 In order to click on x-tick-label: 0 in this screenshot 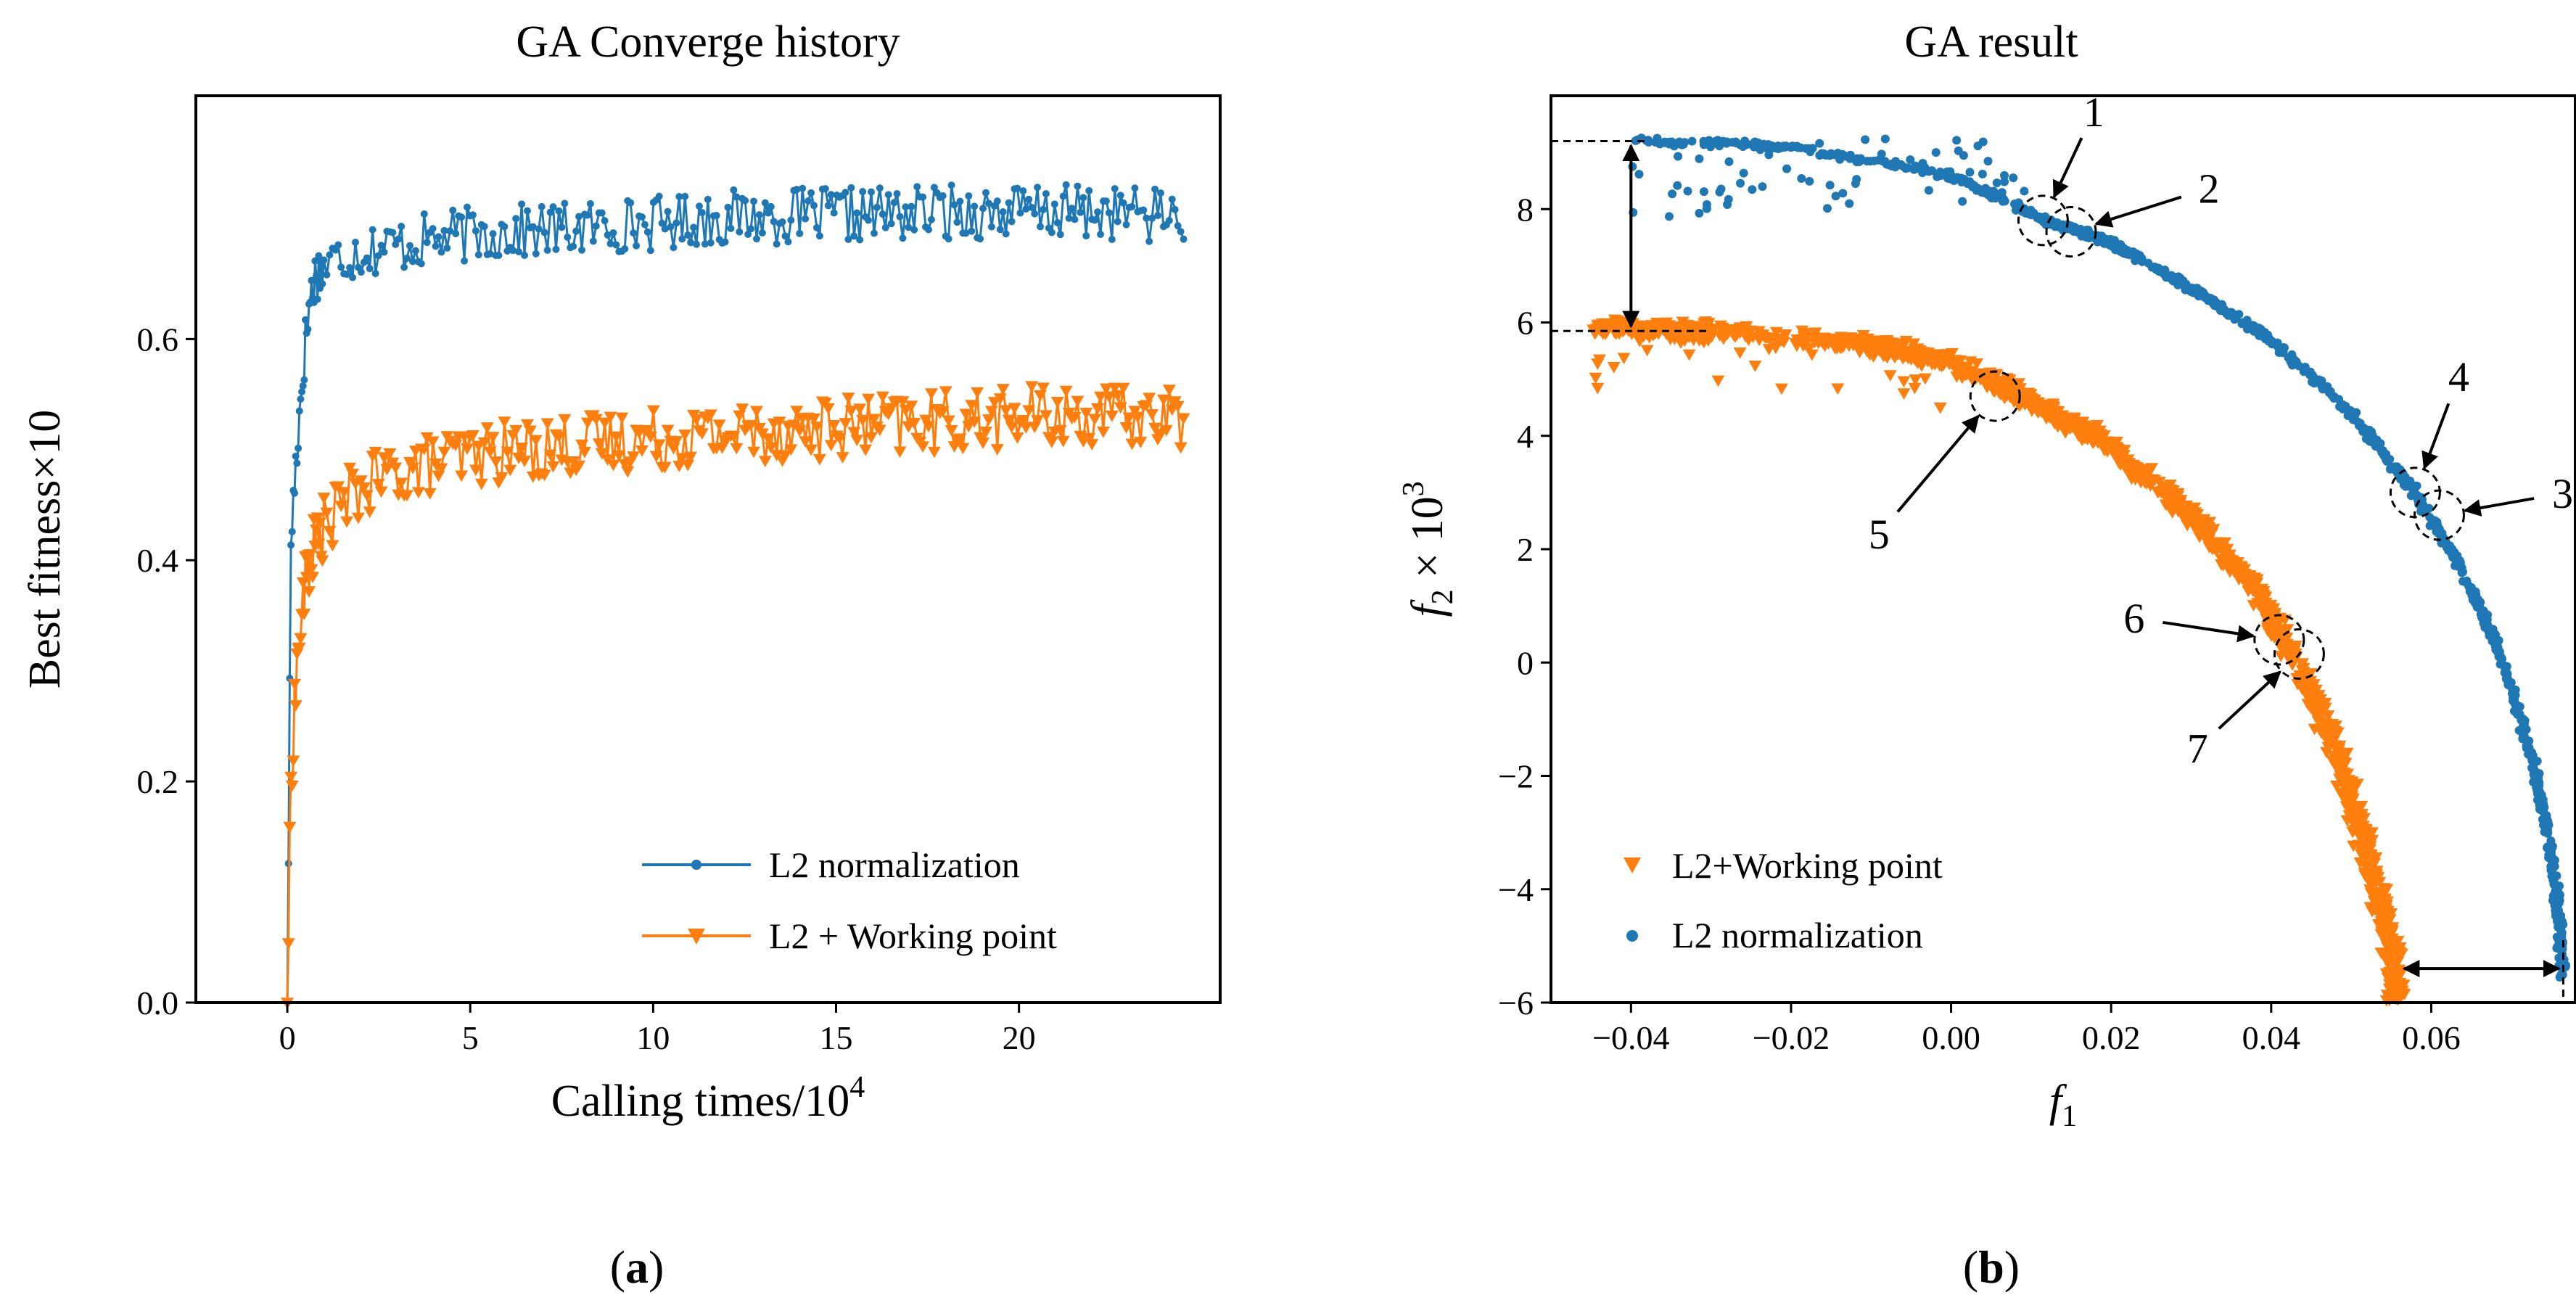, I will do `click(287, 1037)`.